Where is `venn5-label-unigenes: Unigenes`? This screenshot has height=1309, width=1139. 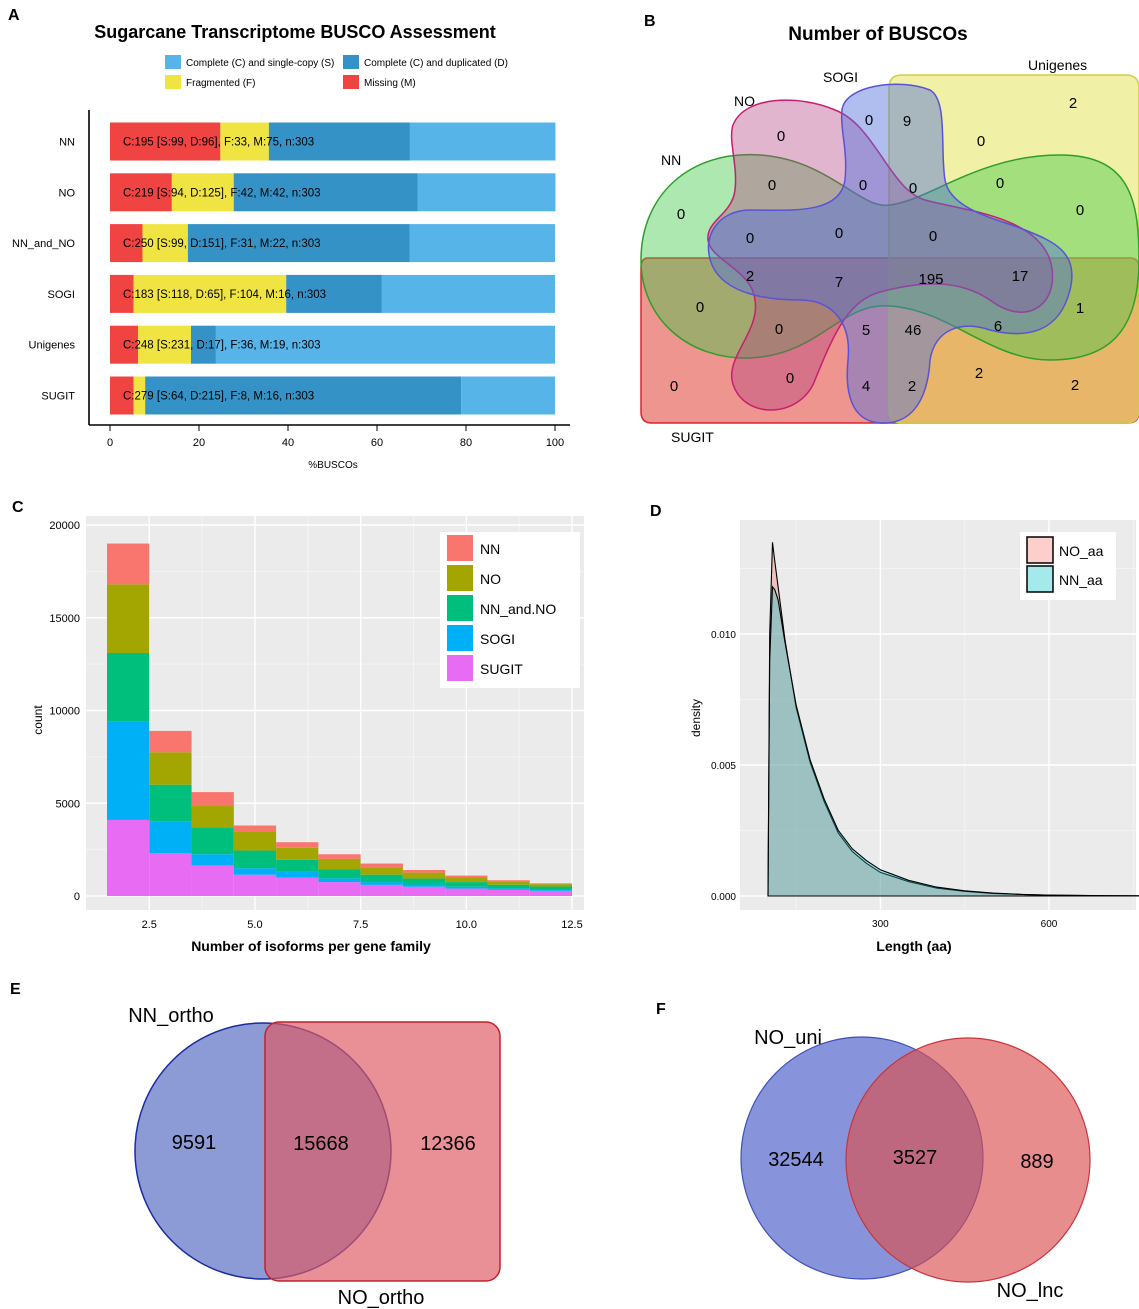
venn5-label-unigenes: Unigenes is located at coordinates (1057, 65).